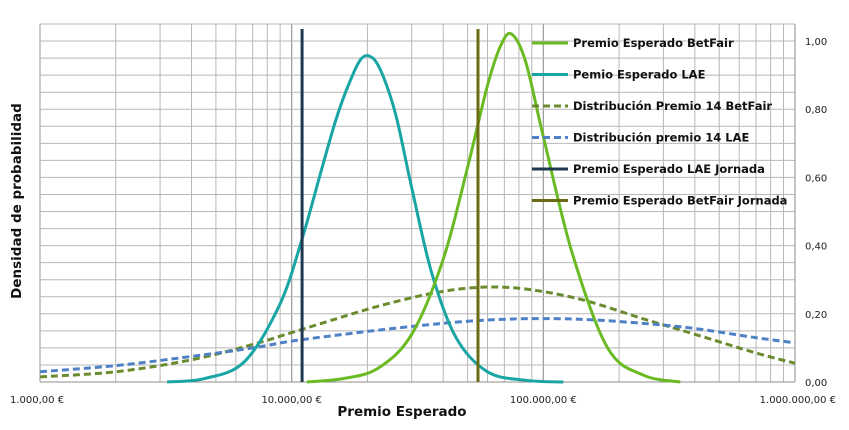 The height and width of the screenshot is (430, 849). What do you see at coordinates (816, 110) in the screenshot?
I see `y-tick-label: 0,80` at bounding box center [816, 110].